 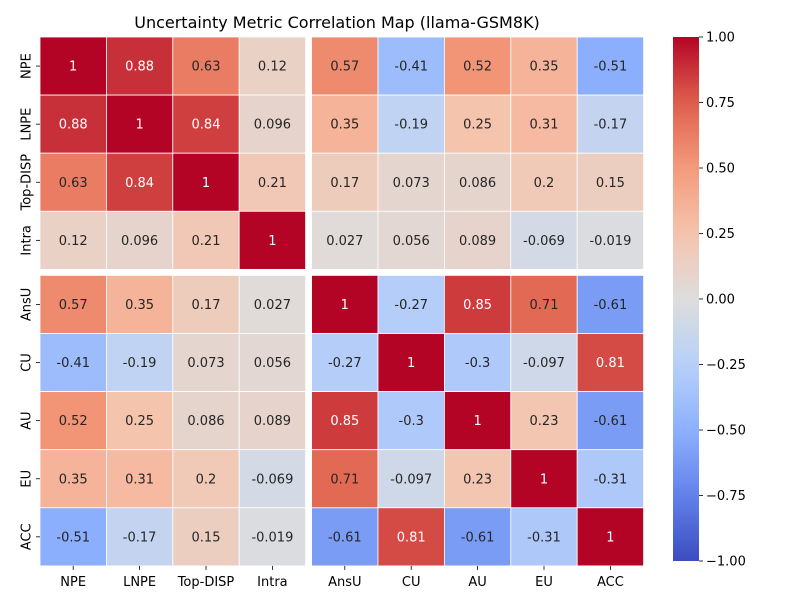 I want to click on colorbar-tick-label: −0.25, so click(x=726, y=365).